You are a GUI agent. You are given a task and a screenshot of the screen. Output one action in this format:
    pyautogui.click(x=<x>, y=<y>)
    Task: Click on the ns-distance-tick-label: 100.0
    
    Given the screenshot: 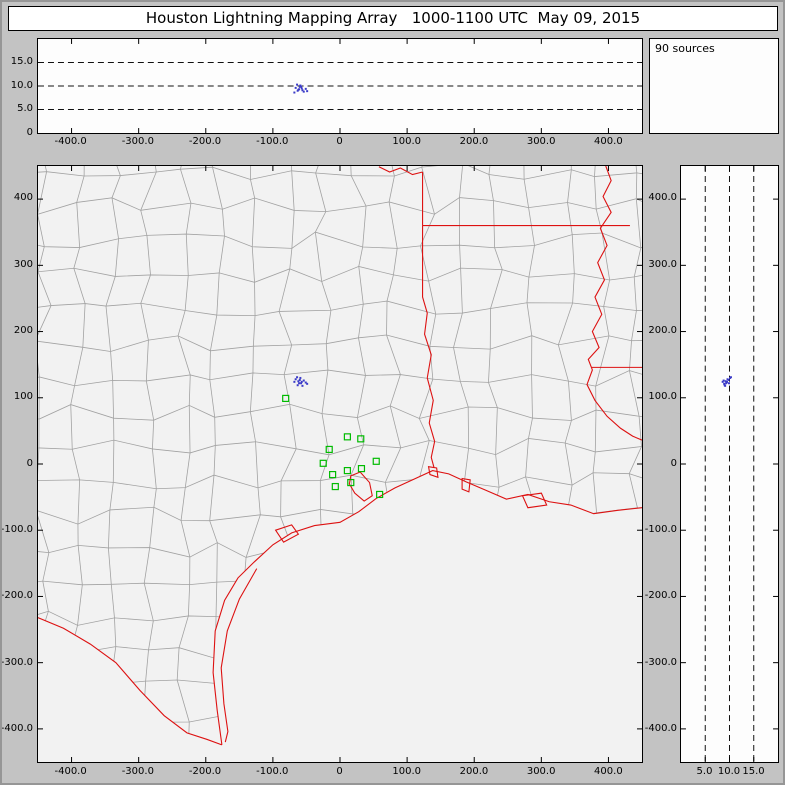 What is the action you would take?
    pyautogui.click(x=662, y=397)
    